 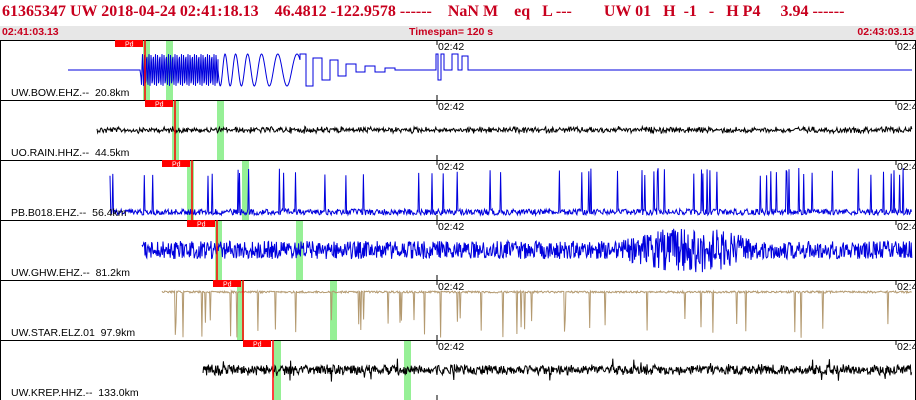 What do you see at coordinates (30, 32) in the screenshot?
I see `time-start-label: 02:41:03.13` at bounding box center [30, 32].